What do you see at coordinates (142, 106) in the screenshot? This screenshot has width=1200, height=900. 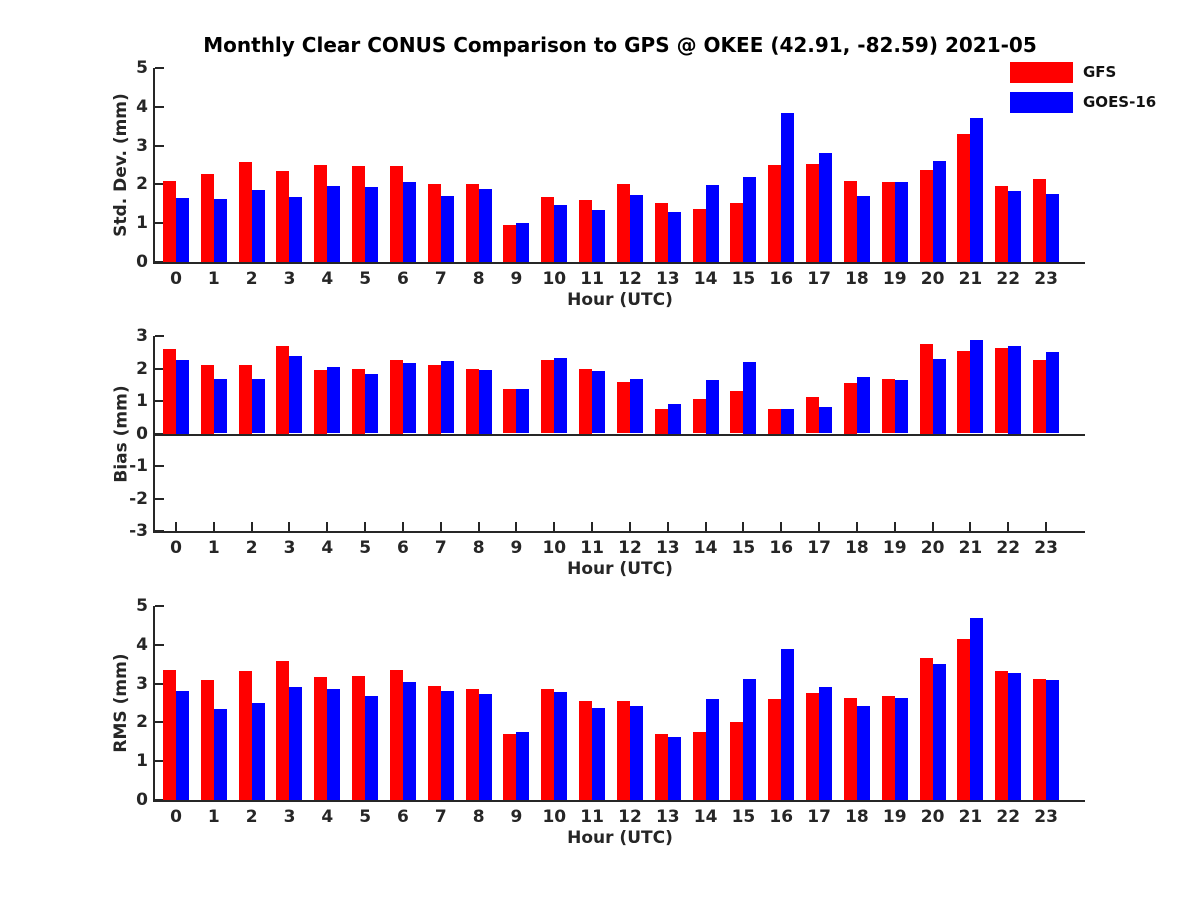 I see `y-tick-label: 4` at bounding box center [142, 106].